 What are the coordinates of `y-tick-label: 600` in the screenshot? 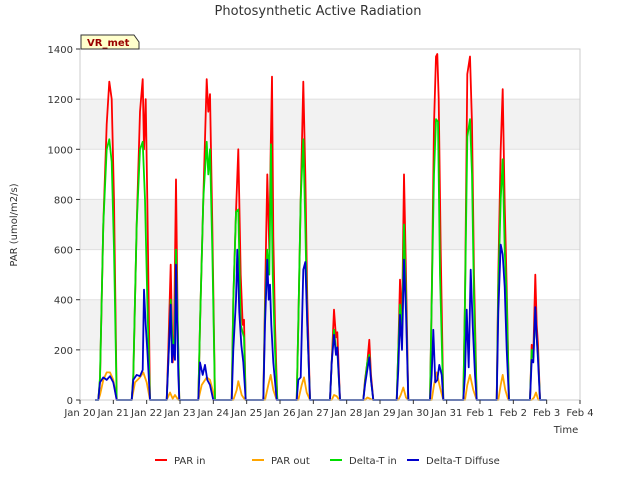 It's located at (63, 251).